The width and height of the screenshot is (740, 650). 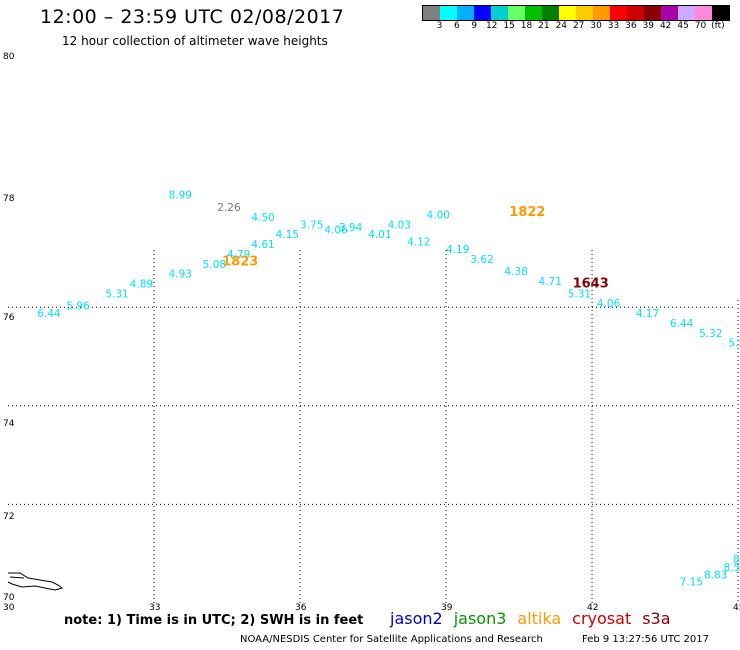 What do you see at coordinates (457, 250) in the screenshot?
I see `wave-height-label: 4.19` at bounding box center [457, 250].